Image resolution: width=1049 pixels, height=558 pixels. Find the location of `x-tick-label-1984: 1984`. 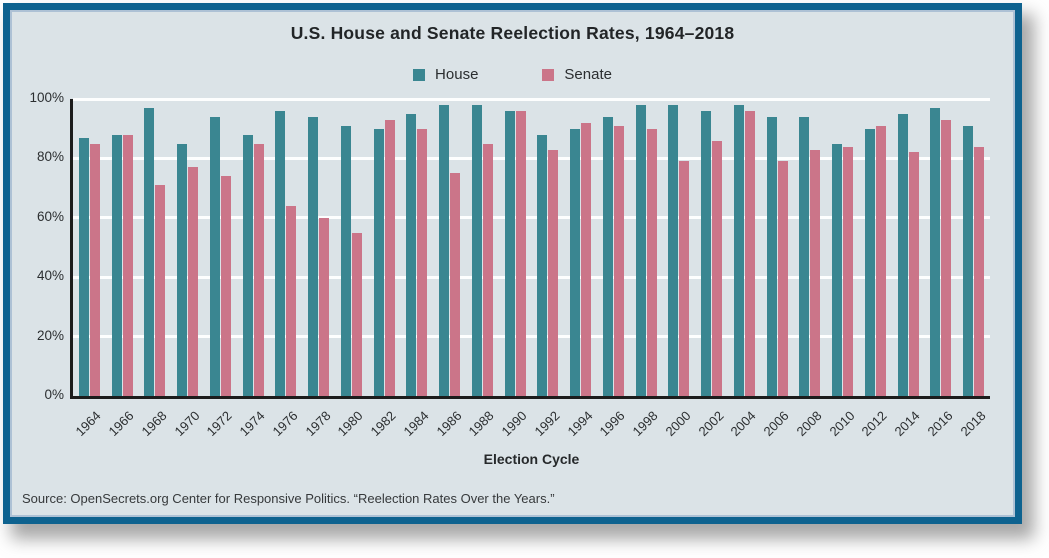

x-tick-label-1984: 1984 is located at coordinates (416, 424).